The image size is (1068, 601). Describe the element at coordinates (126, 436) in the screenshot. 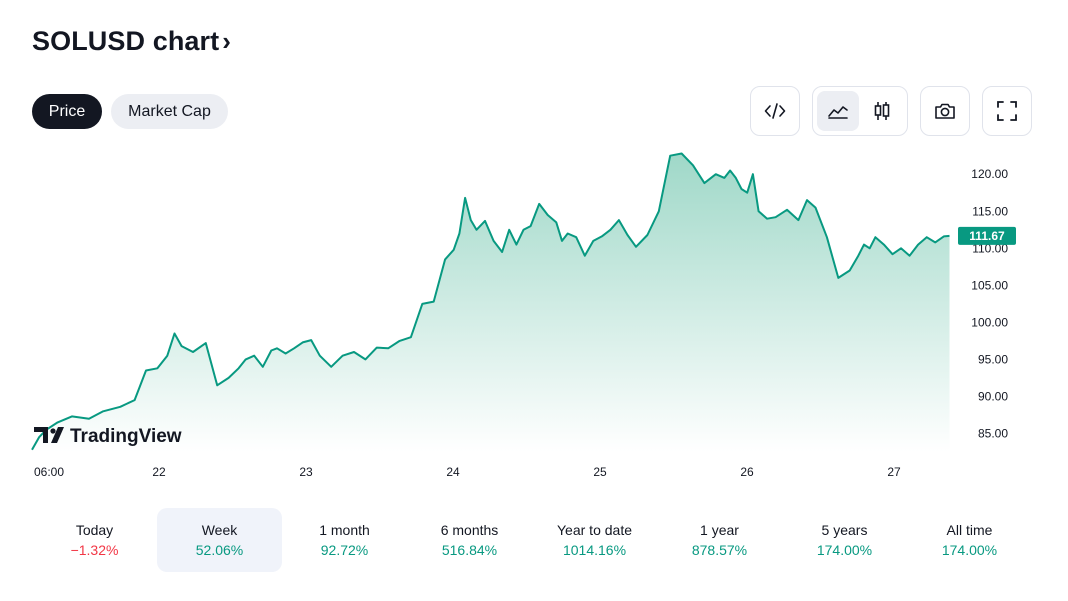

I see `tradingview-wordmark: TradingView` at that location.